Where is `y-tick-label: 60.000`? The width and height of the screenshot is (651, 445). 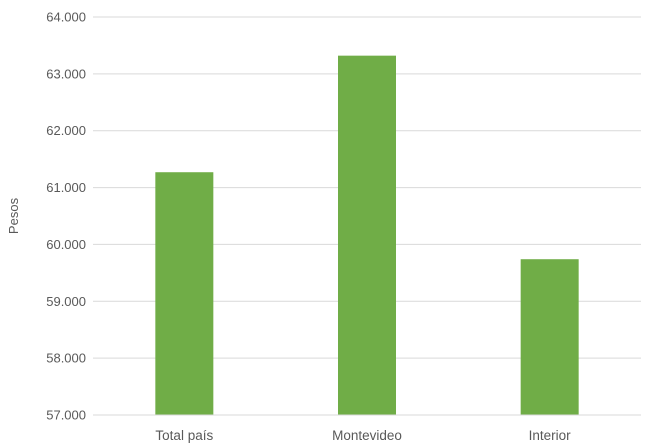
y-tick-label: 60.000 is located at coordinates (66, 244).